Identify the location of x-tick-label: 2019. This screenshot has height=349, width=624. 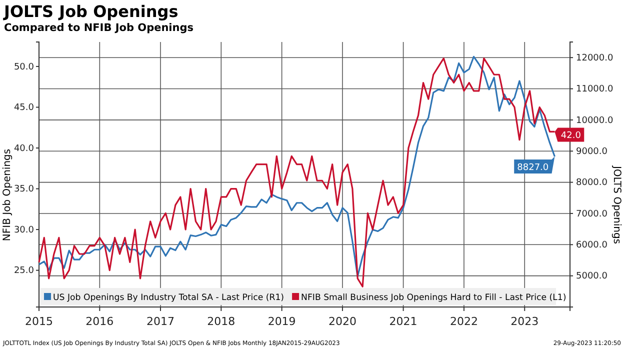
(282, 321).